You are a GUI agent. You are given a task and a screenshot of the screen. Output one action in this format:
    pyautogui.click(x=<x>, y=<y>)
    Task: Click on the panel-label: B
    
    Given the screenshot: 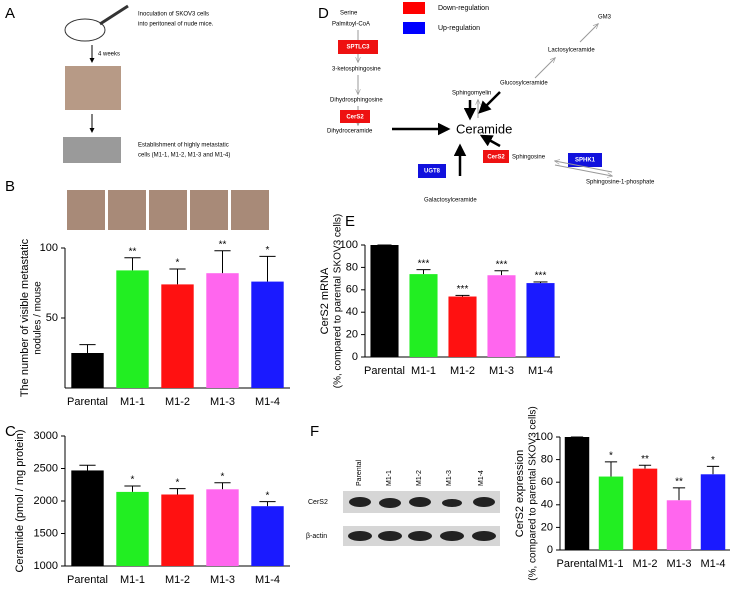 What is the action you would take?
    pyautogui.click(x=10, y=186)
    